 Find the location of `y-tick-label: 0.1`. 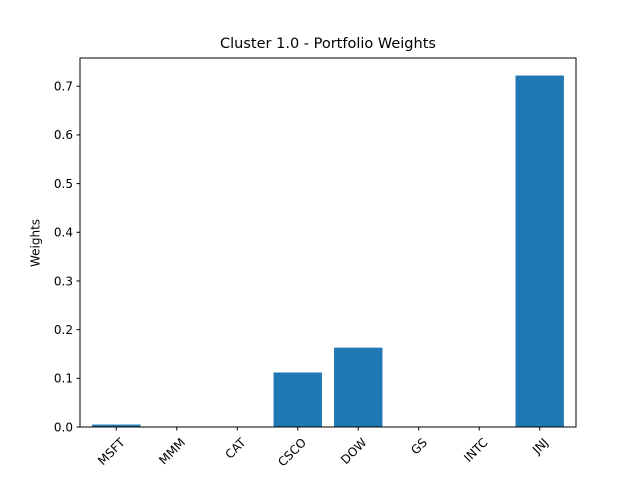

y-tick-label: 0.1 is located at coordinates (63, 379).